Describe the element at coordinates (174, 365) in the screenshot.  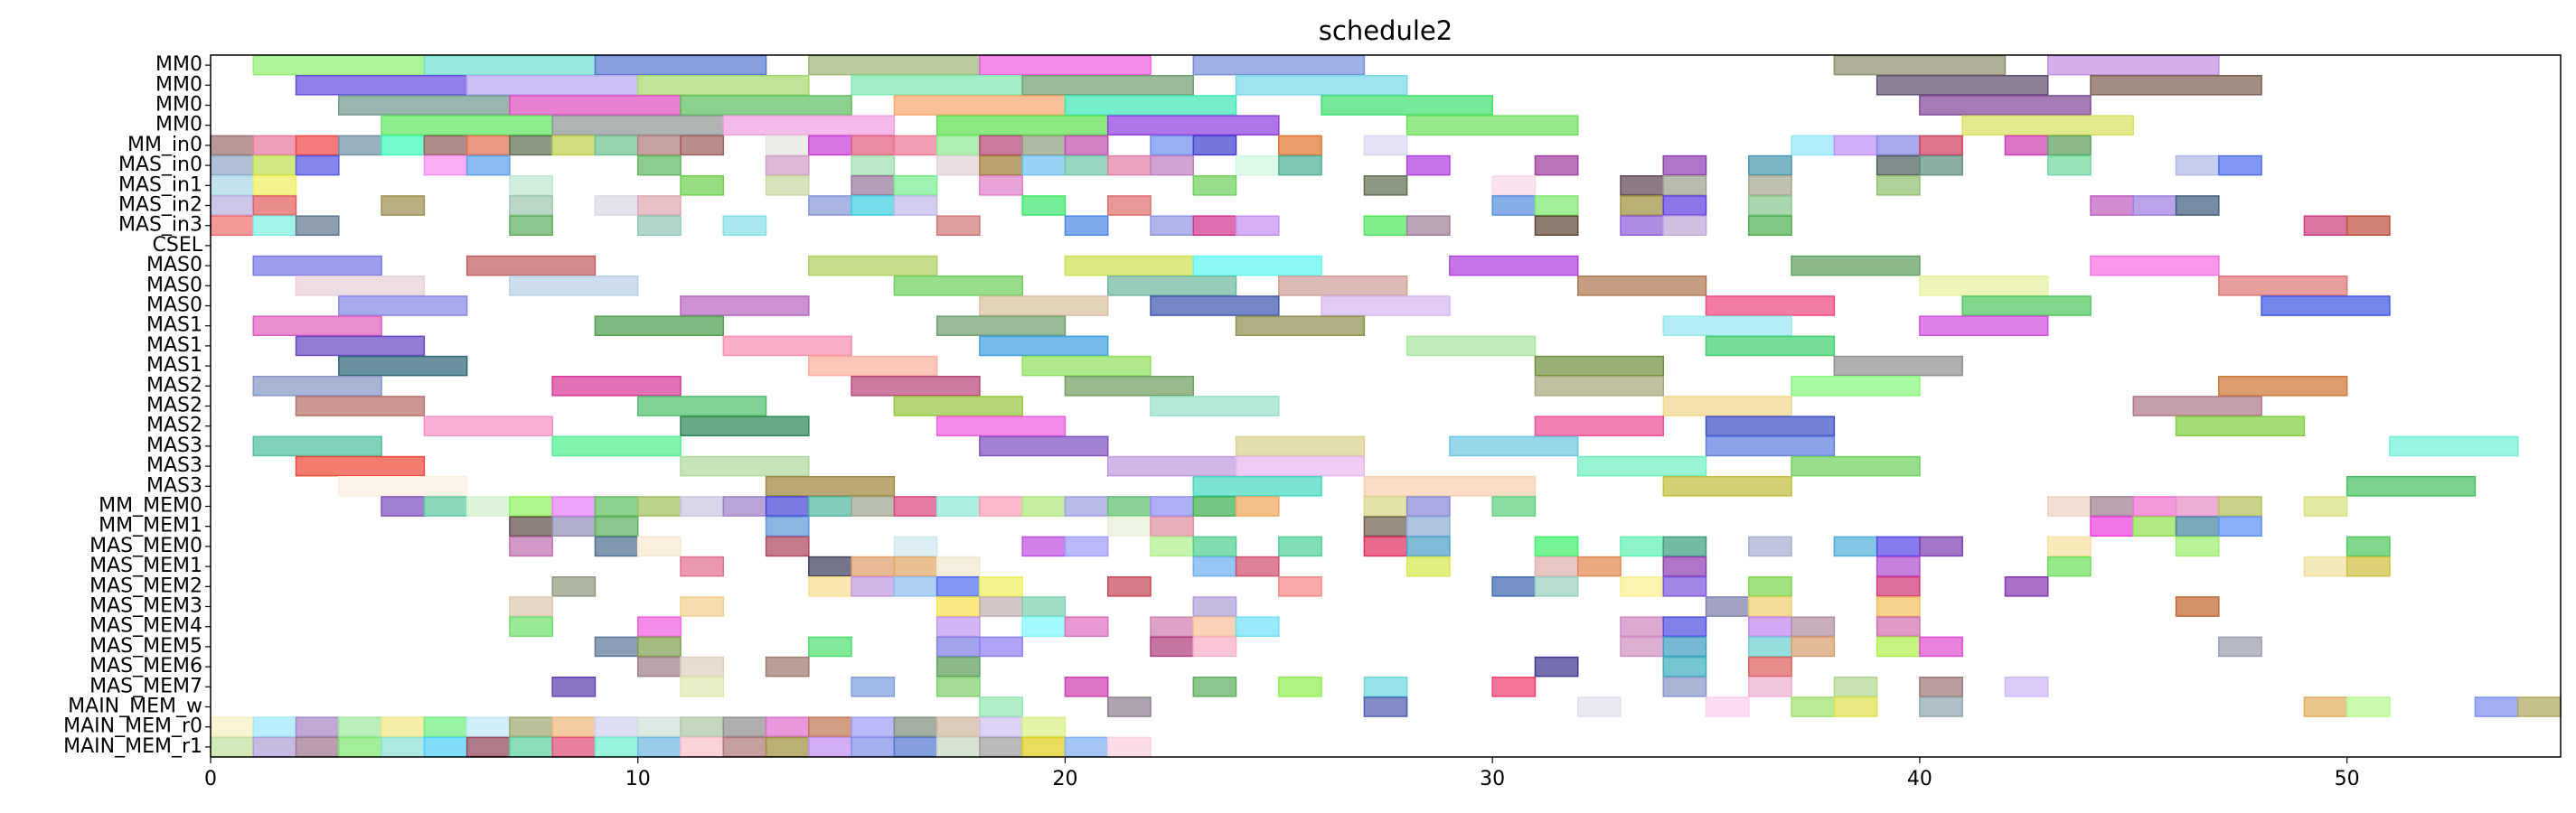
I see `y-tick-label: MAS1` at that location.